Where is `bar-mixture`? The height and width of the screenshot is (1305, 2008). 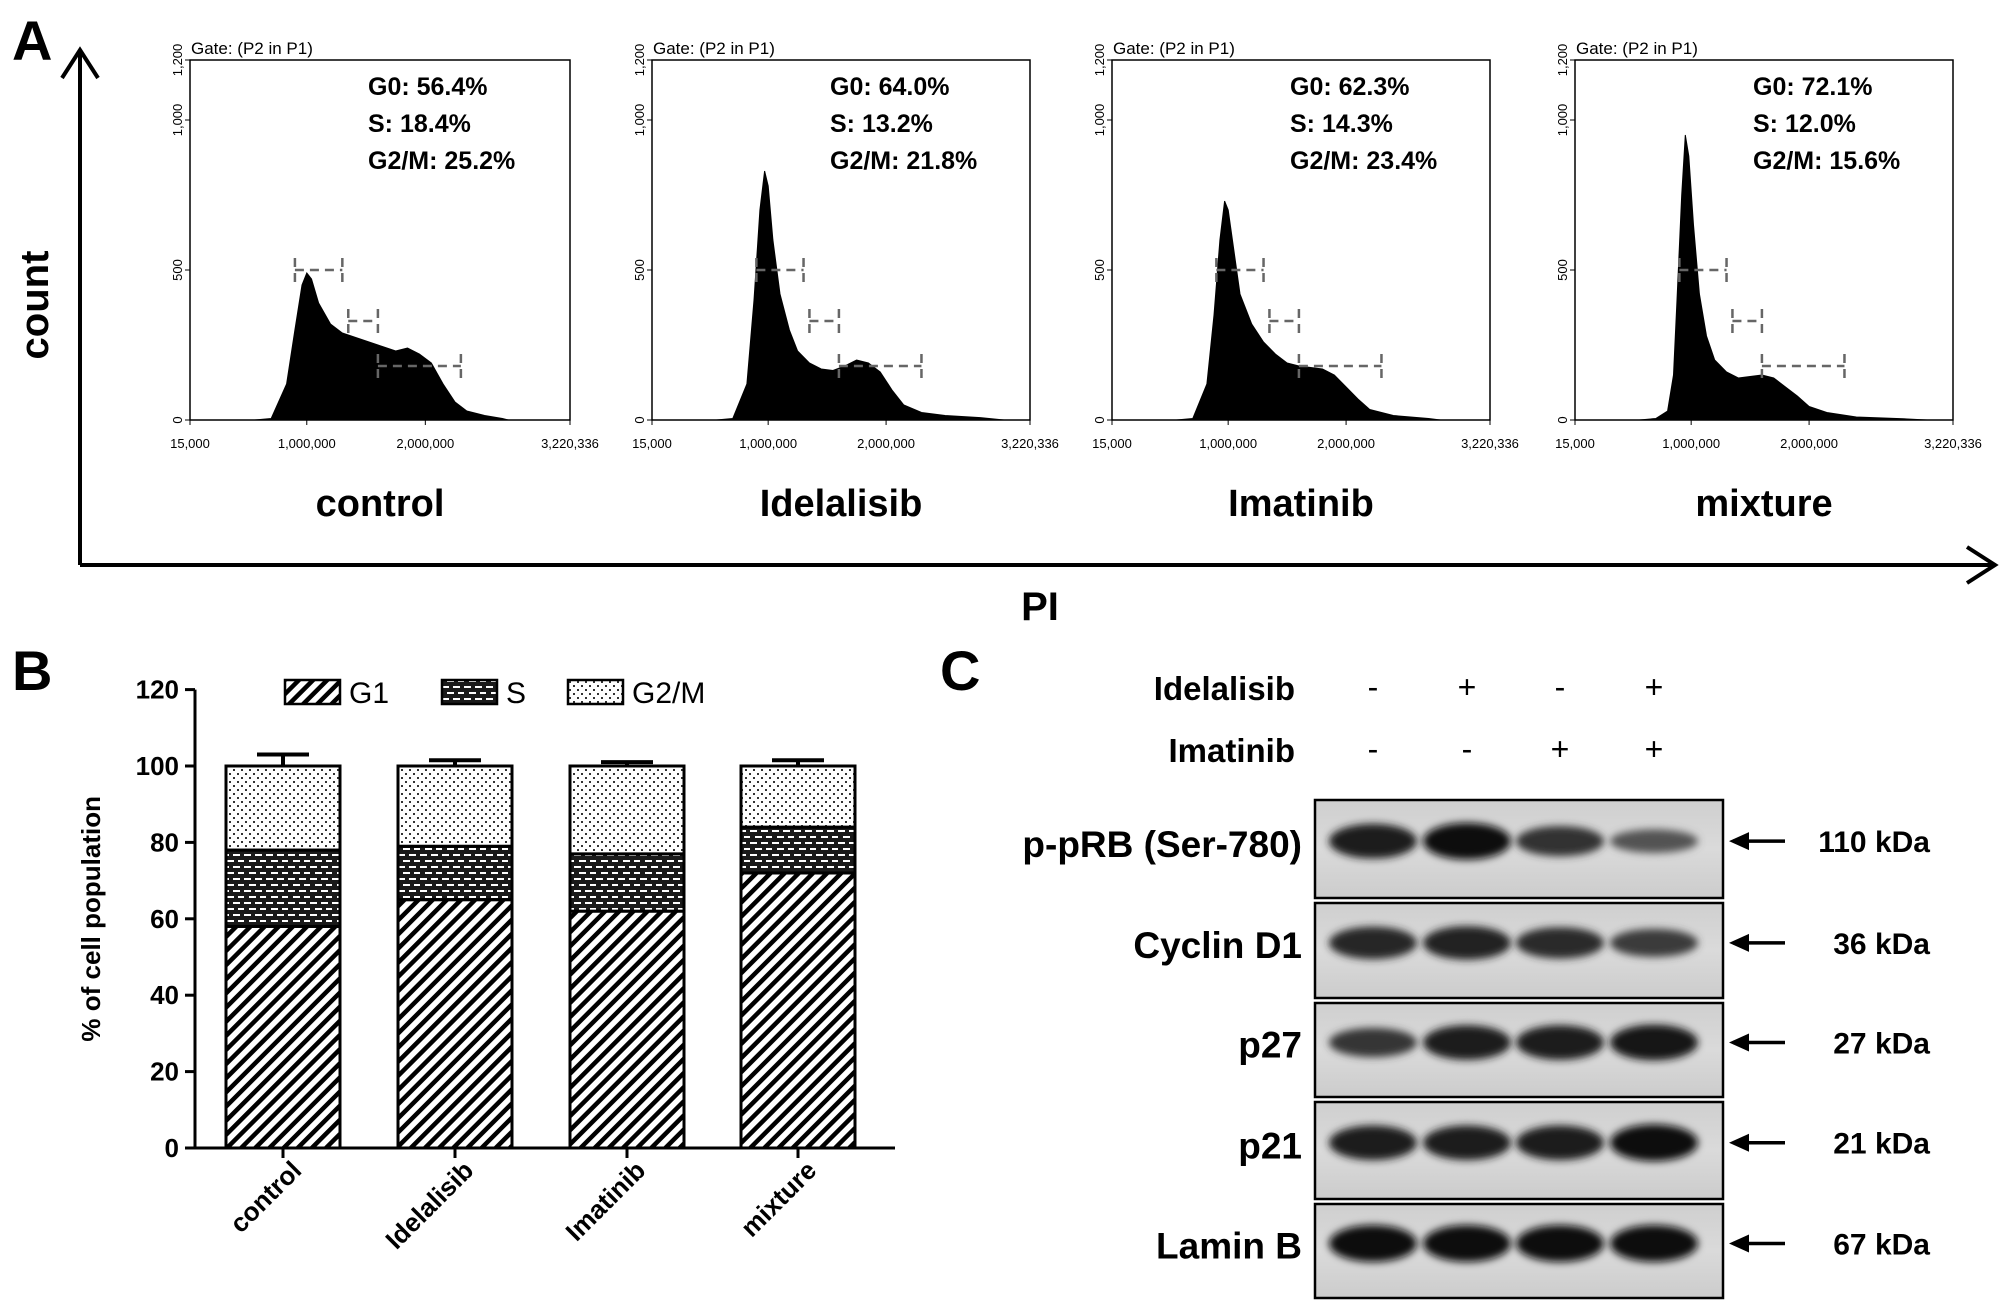
bar-mixture is located at coordinates (798, 954).